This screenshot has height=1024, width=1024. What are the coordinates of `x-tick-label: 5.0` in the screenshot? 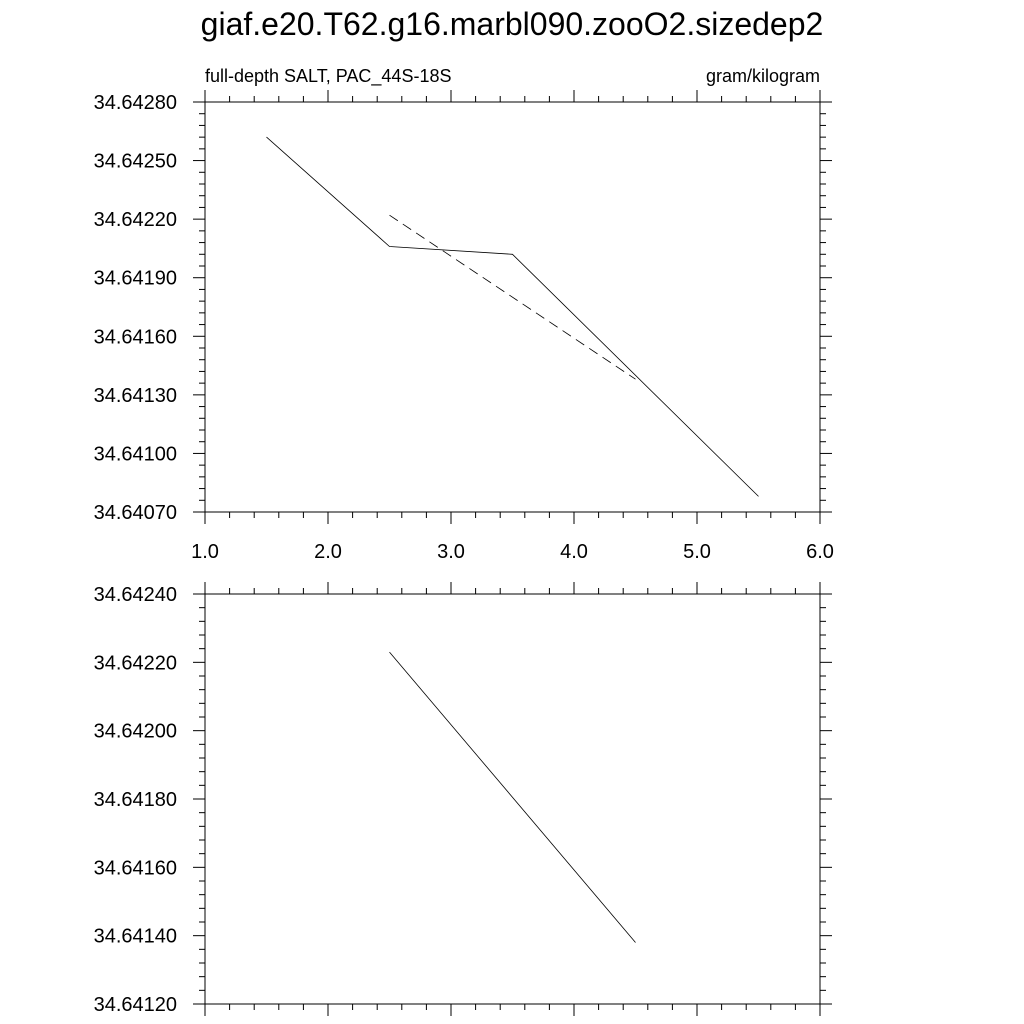 It's located at (697, 552).